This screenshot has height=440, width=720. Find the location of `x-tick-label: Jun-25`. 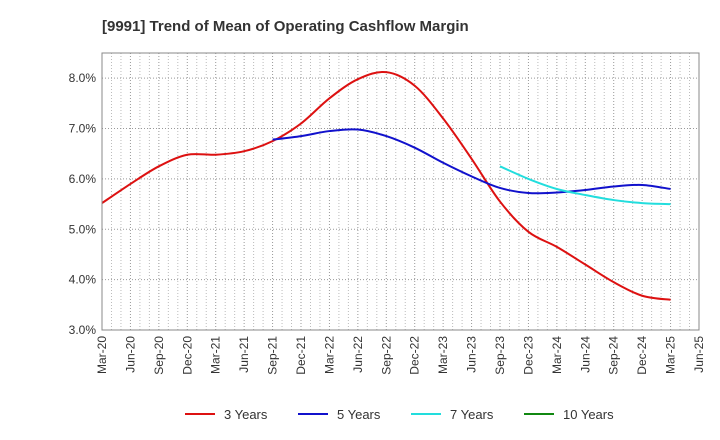

x-tick-label: Jun-25 is located at coordinates (699, 354).